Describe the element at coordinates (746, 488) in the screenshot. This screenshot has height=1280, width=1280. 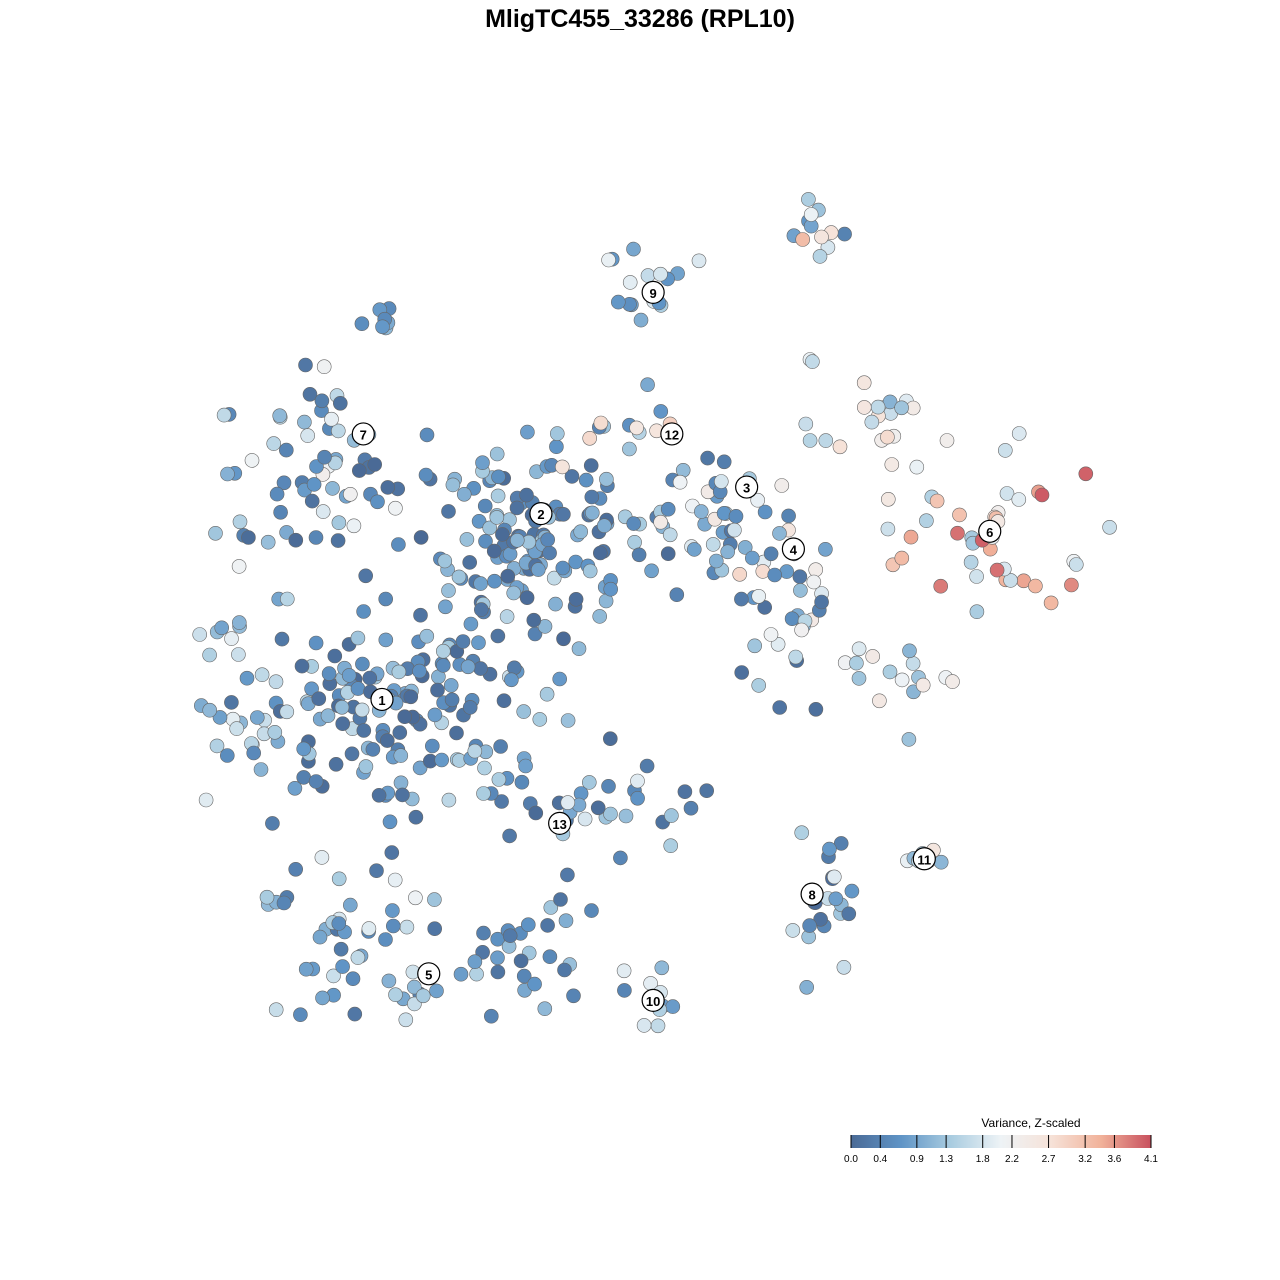
I see `cluster-label-text: 3` at that location.